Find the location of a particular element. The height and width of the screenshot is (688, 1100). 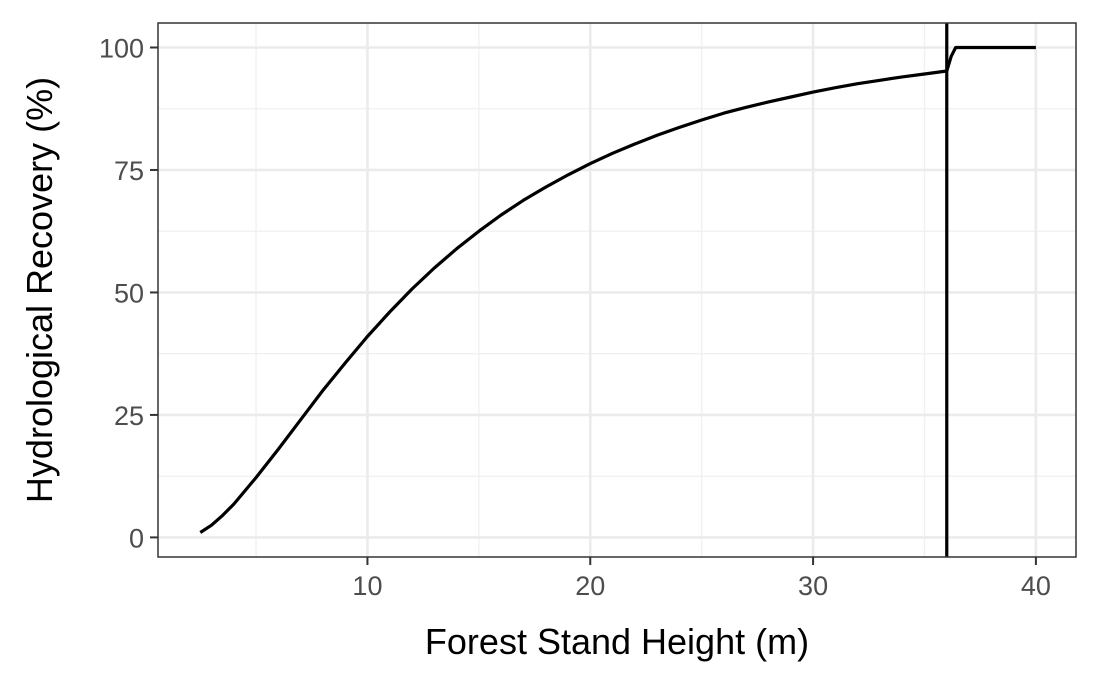

y-tick-label: 100 is located at coordinates (121, 48).